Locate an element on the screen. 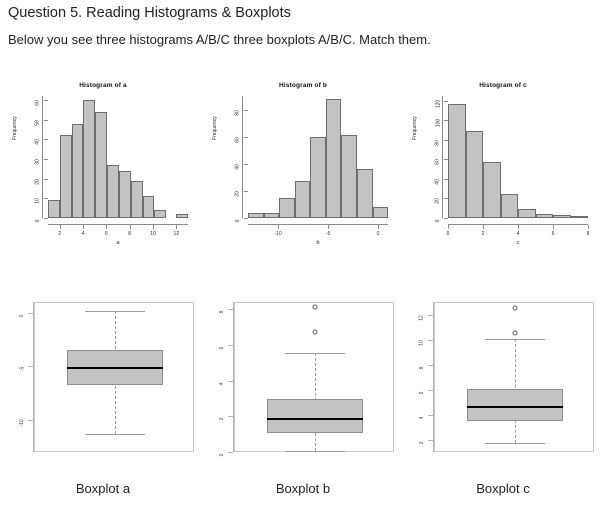 This screenshot has height=509, width=606. histogram-c-title: Histogram of c is located at coordinates (503, 85).